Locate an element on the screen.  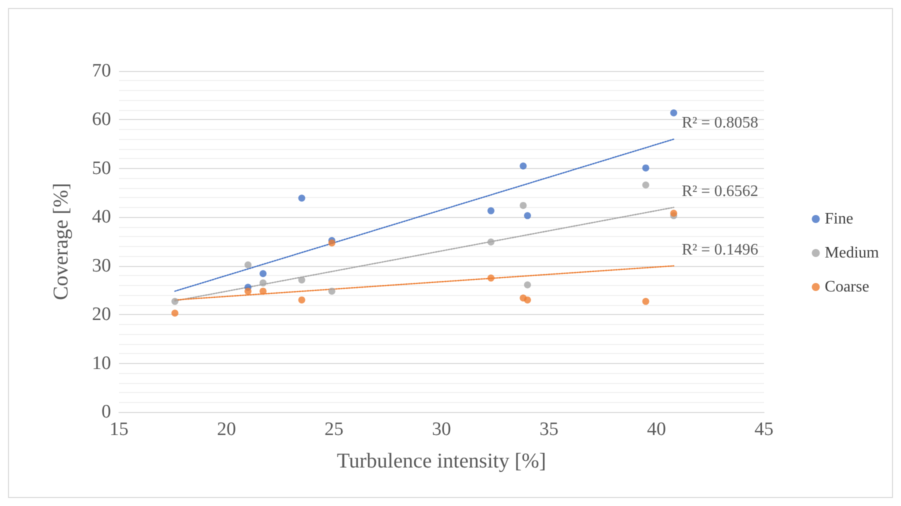
annotation: R² = 0.6562 is located at coordinates (720, 191).